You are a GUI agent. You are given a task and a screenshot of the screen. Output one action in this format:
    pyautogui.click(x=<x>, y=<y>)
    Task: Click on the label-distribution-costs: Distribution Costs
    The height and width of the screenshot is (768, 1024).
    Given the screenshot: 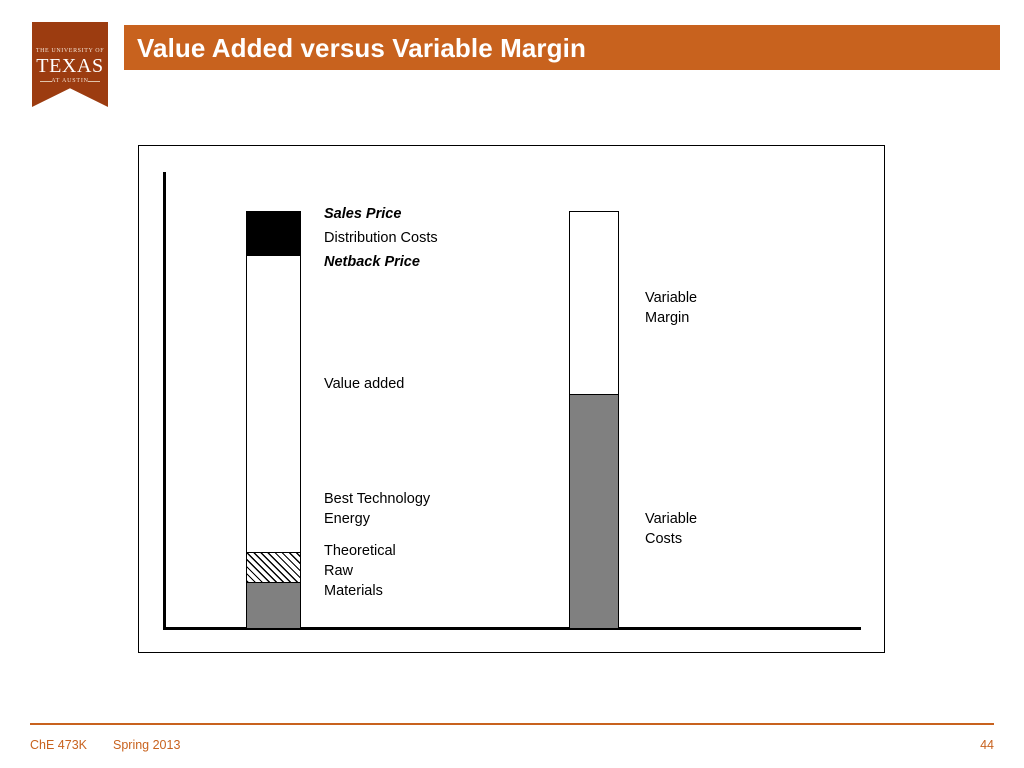 What is the action you would take?
    pyautogui.click(x=381, y=238)
    